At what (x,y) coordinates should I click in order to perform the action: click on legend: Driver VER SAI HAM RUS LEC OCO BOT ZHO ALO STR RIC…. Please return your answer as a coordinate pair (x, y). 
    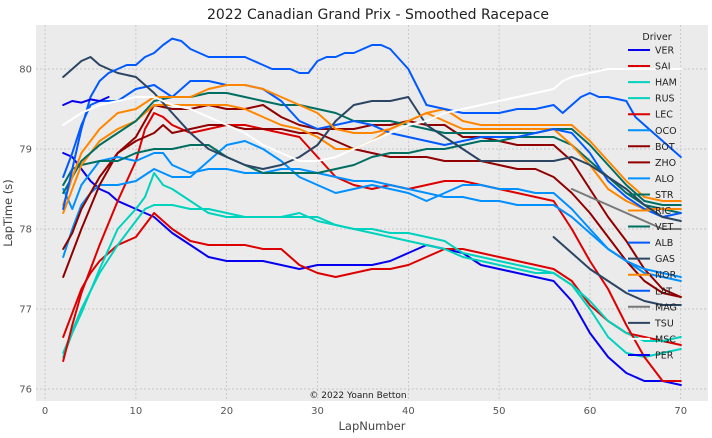
    Looking at the image, I should click on (652, 196).